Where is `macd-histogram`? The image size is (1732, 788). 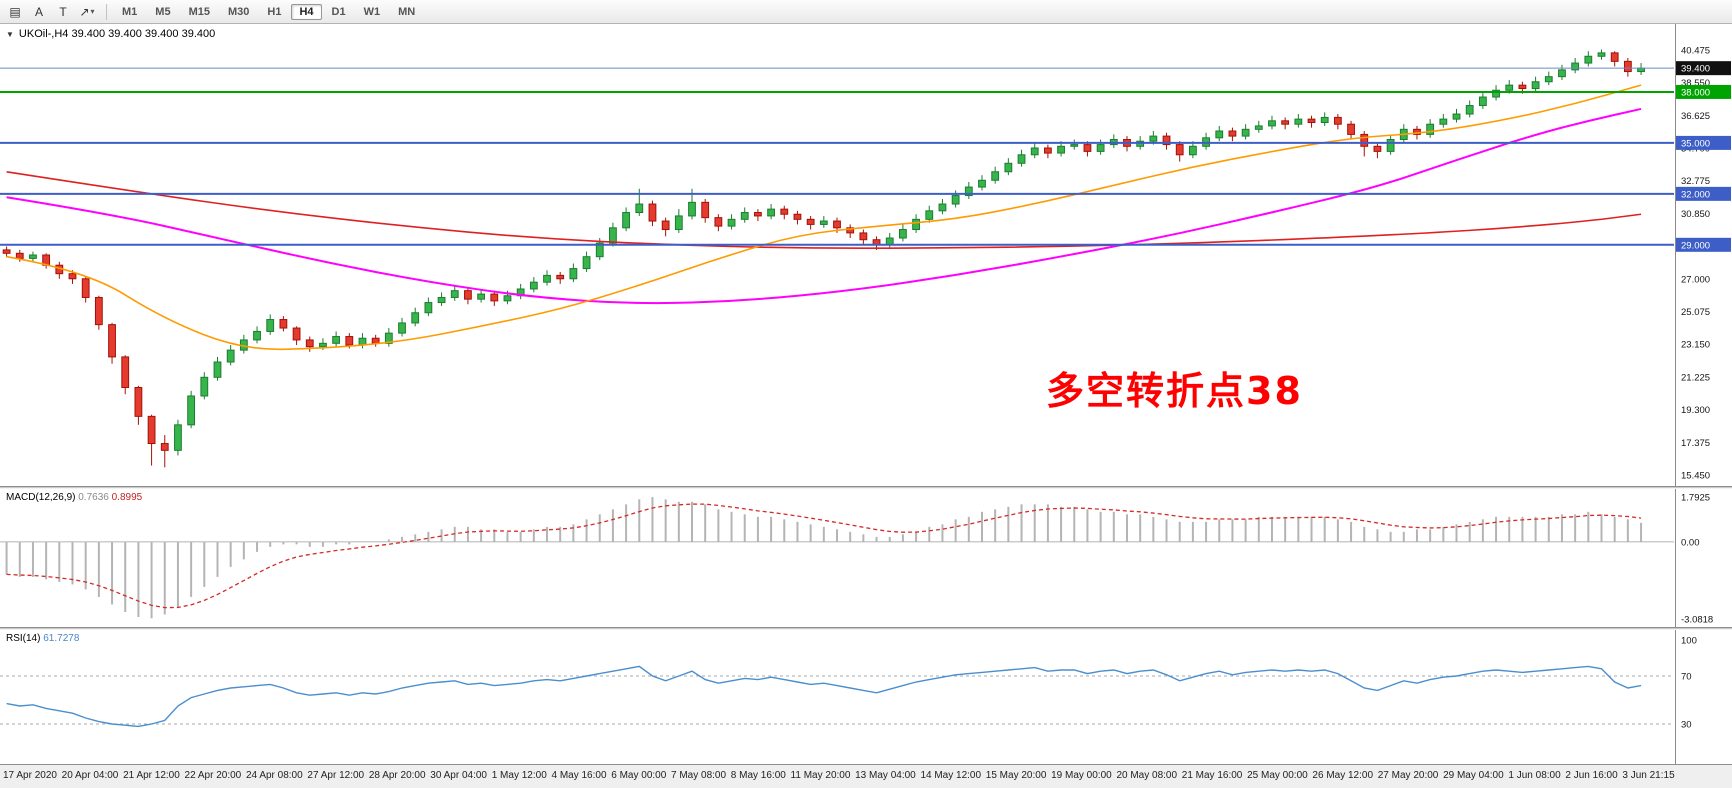 macd-histogram is located at coordinates (824, 558).